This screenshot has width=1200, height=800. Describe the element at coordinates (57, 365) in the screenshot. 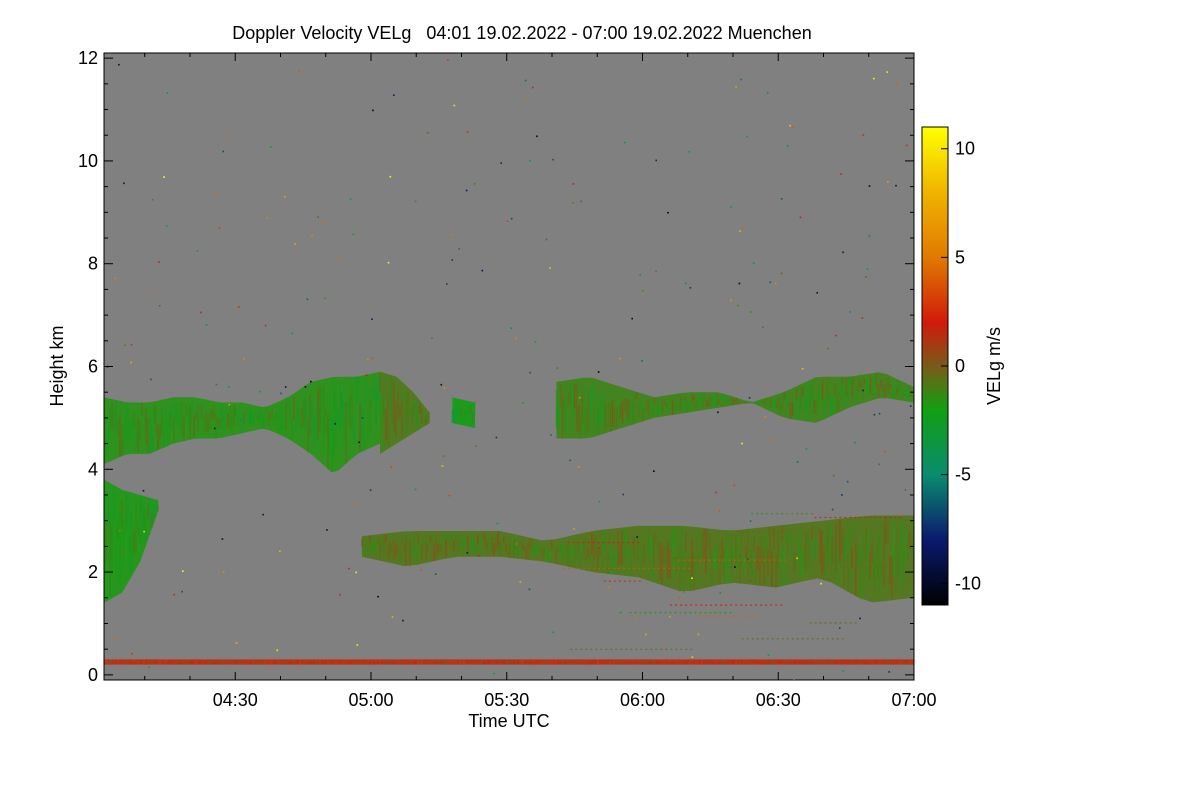

I see `y-axis-label: Height km` at that location.